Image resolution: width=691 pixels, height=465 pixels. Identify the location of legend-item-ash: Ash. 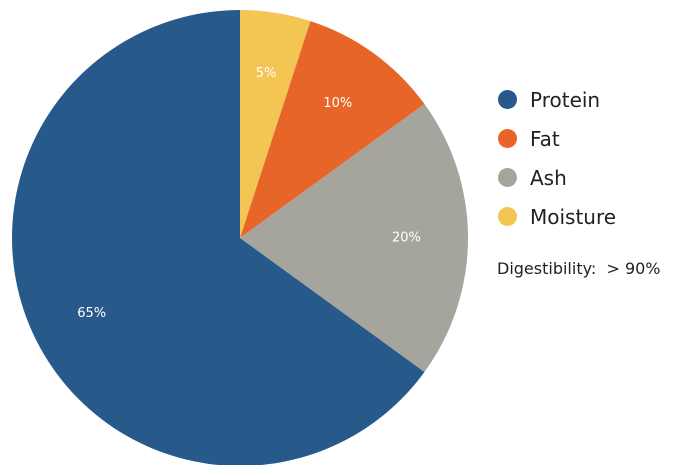
(557, 177).